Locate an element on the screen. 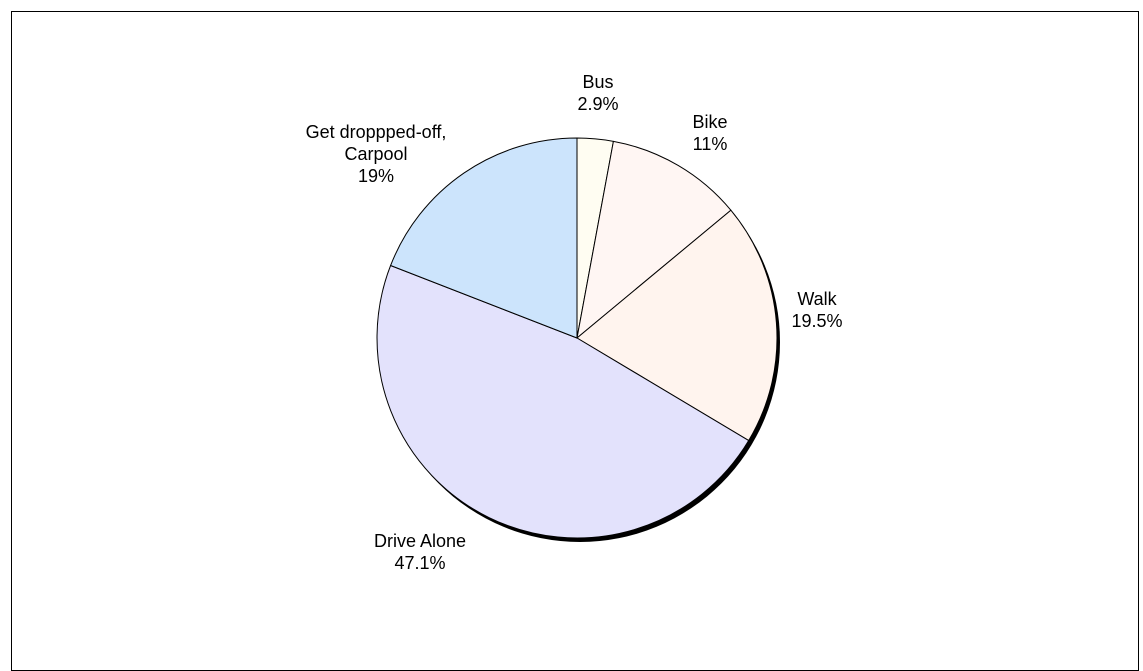  data-label-drive-alone: Drive Alone 47.1% is located at coordinates (420, 552).